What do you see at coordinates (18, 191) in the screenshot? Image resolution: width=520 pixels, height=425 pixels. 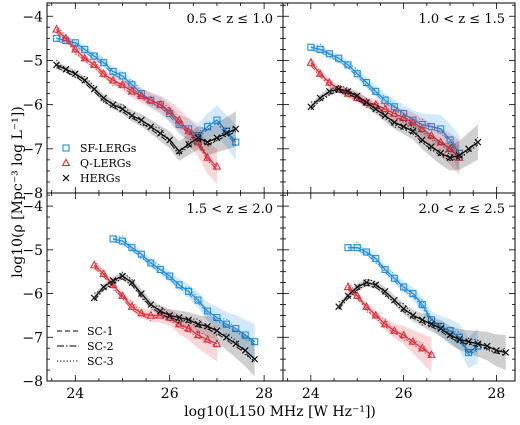 I see `y-axis-label: log10(ρ [Mpc⁻³ log L⁻¹])` at bounding box center [18, 191].